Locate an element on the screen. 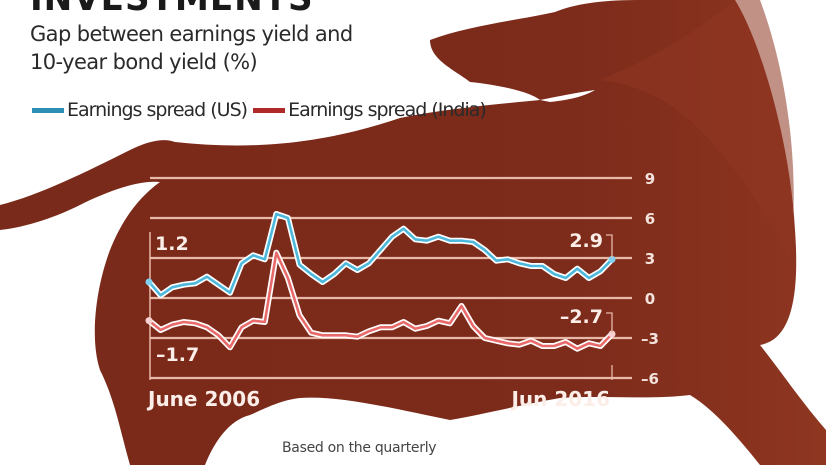 The height and width of the screenshot is (465, 826). x-axis-end-label: Jun 2016 is located at coordinates (559, 399).